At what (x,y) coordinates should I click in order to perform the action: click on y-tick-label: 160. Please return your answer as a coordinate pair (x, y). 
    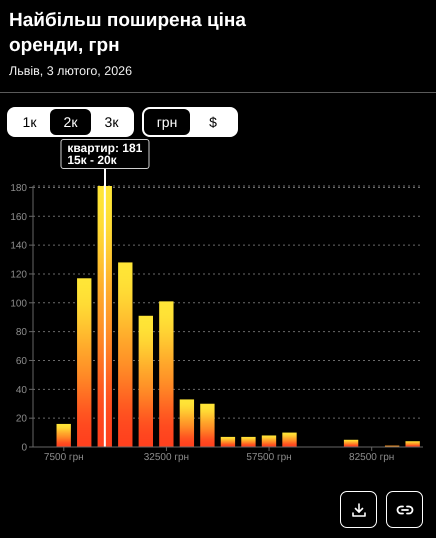
    Looking at the image, I should click on (19, 217).